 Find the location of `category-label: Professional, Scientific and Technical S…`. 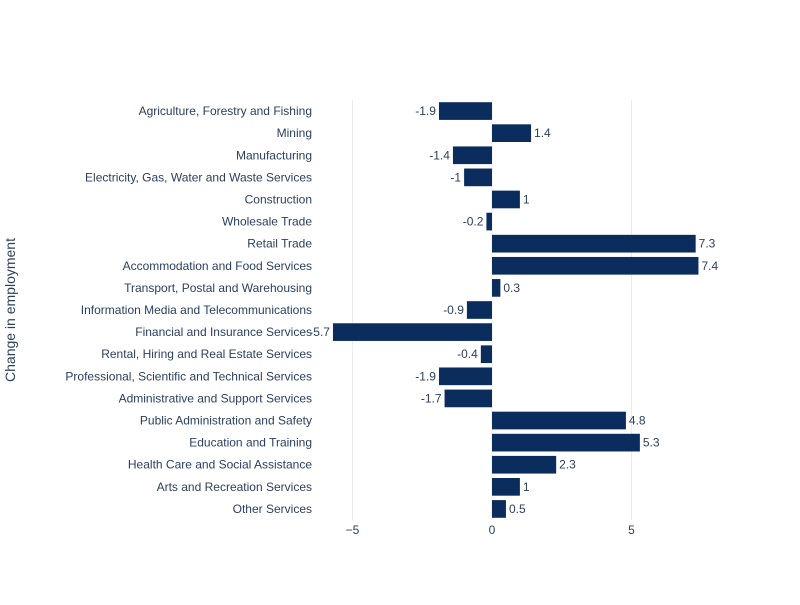

category-label: Professional, Scientific and Technical S… is located at coordinates (188, 376).